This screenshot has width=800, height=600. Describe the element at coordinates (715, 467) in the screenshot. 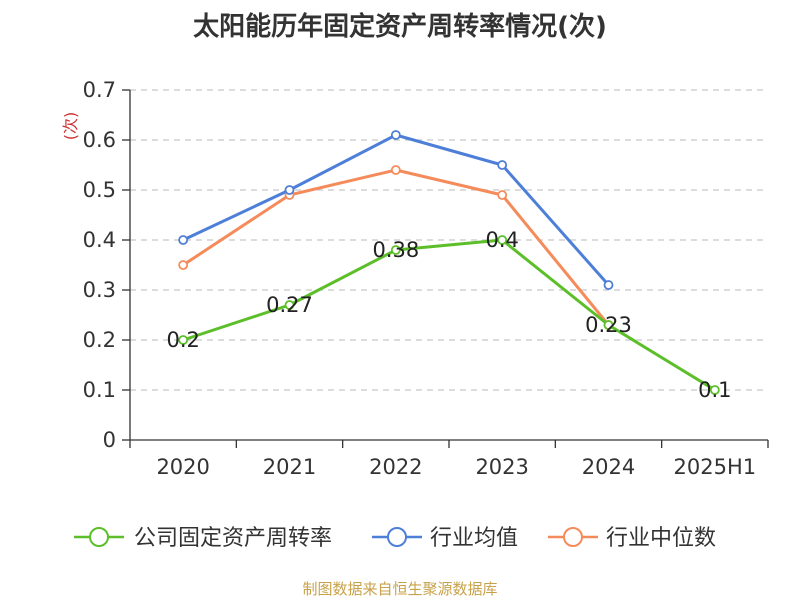

I see `x-tick-label: 2025H1` at that location.